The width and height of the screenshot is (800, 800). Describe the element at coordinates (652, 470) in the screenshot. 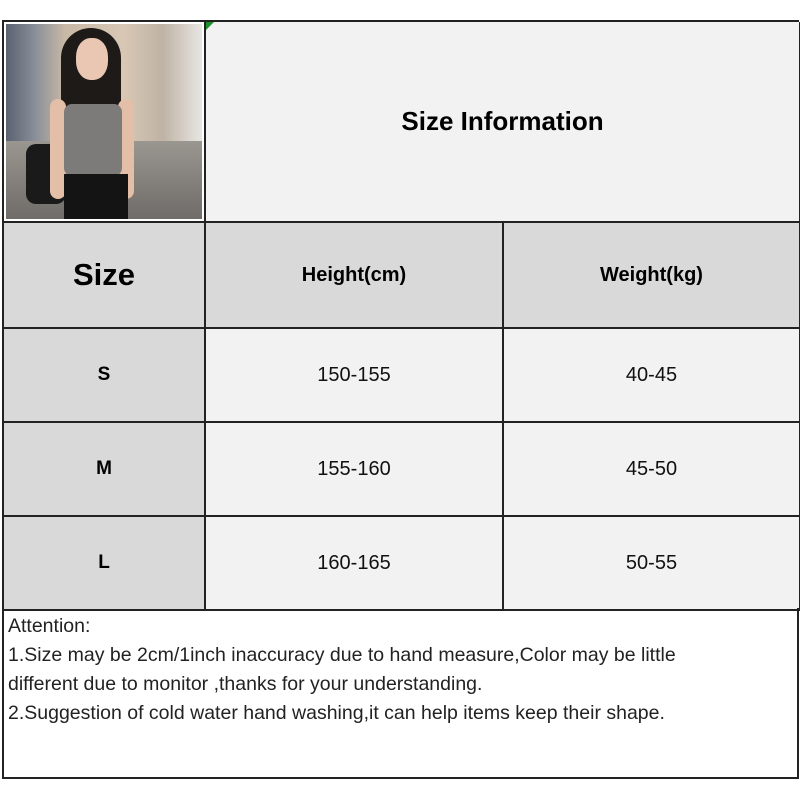

I see `row-weight: 45-50` at that location.